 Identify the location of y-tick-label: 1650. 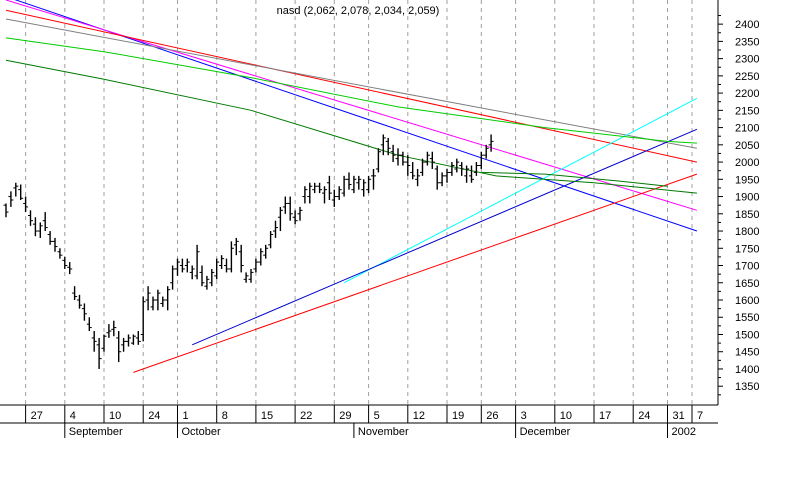
(747, 284).